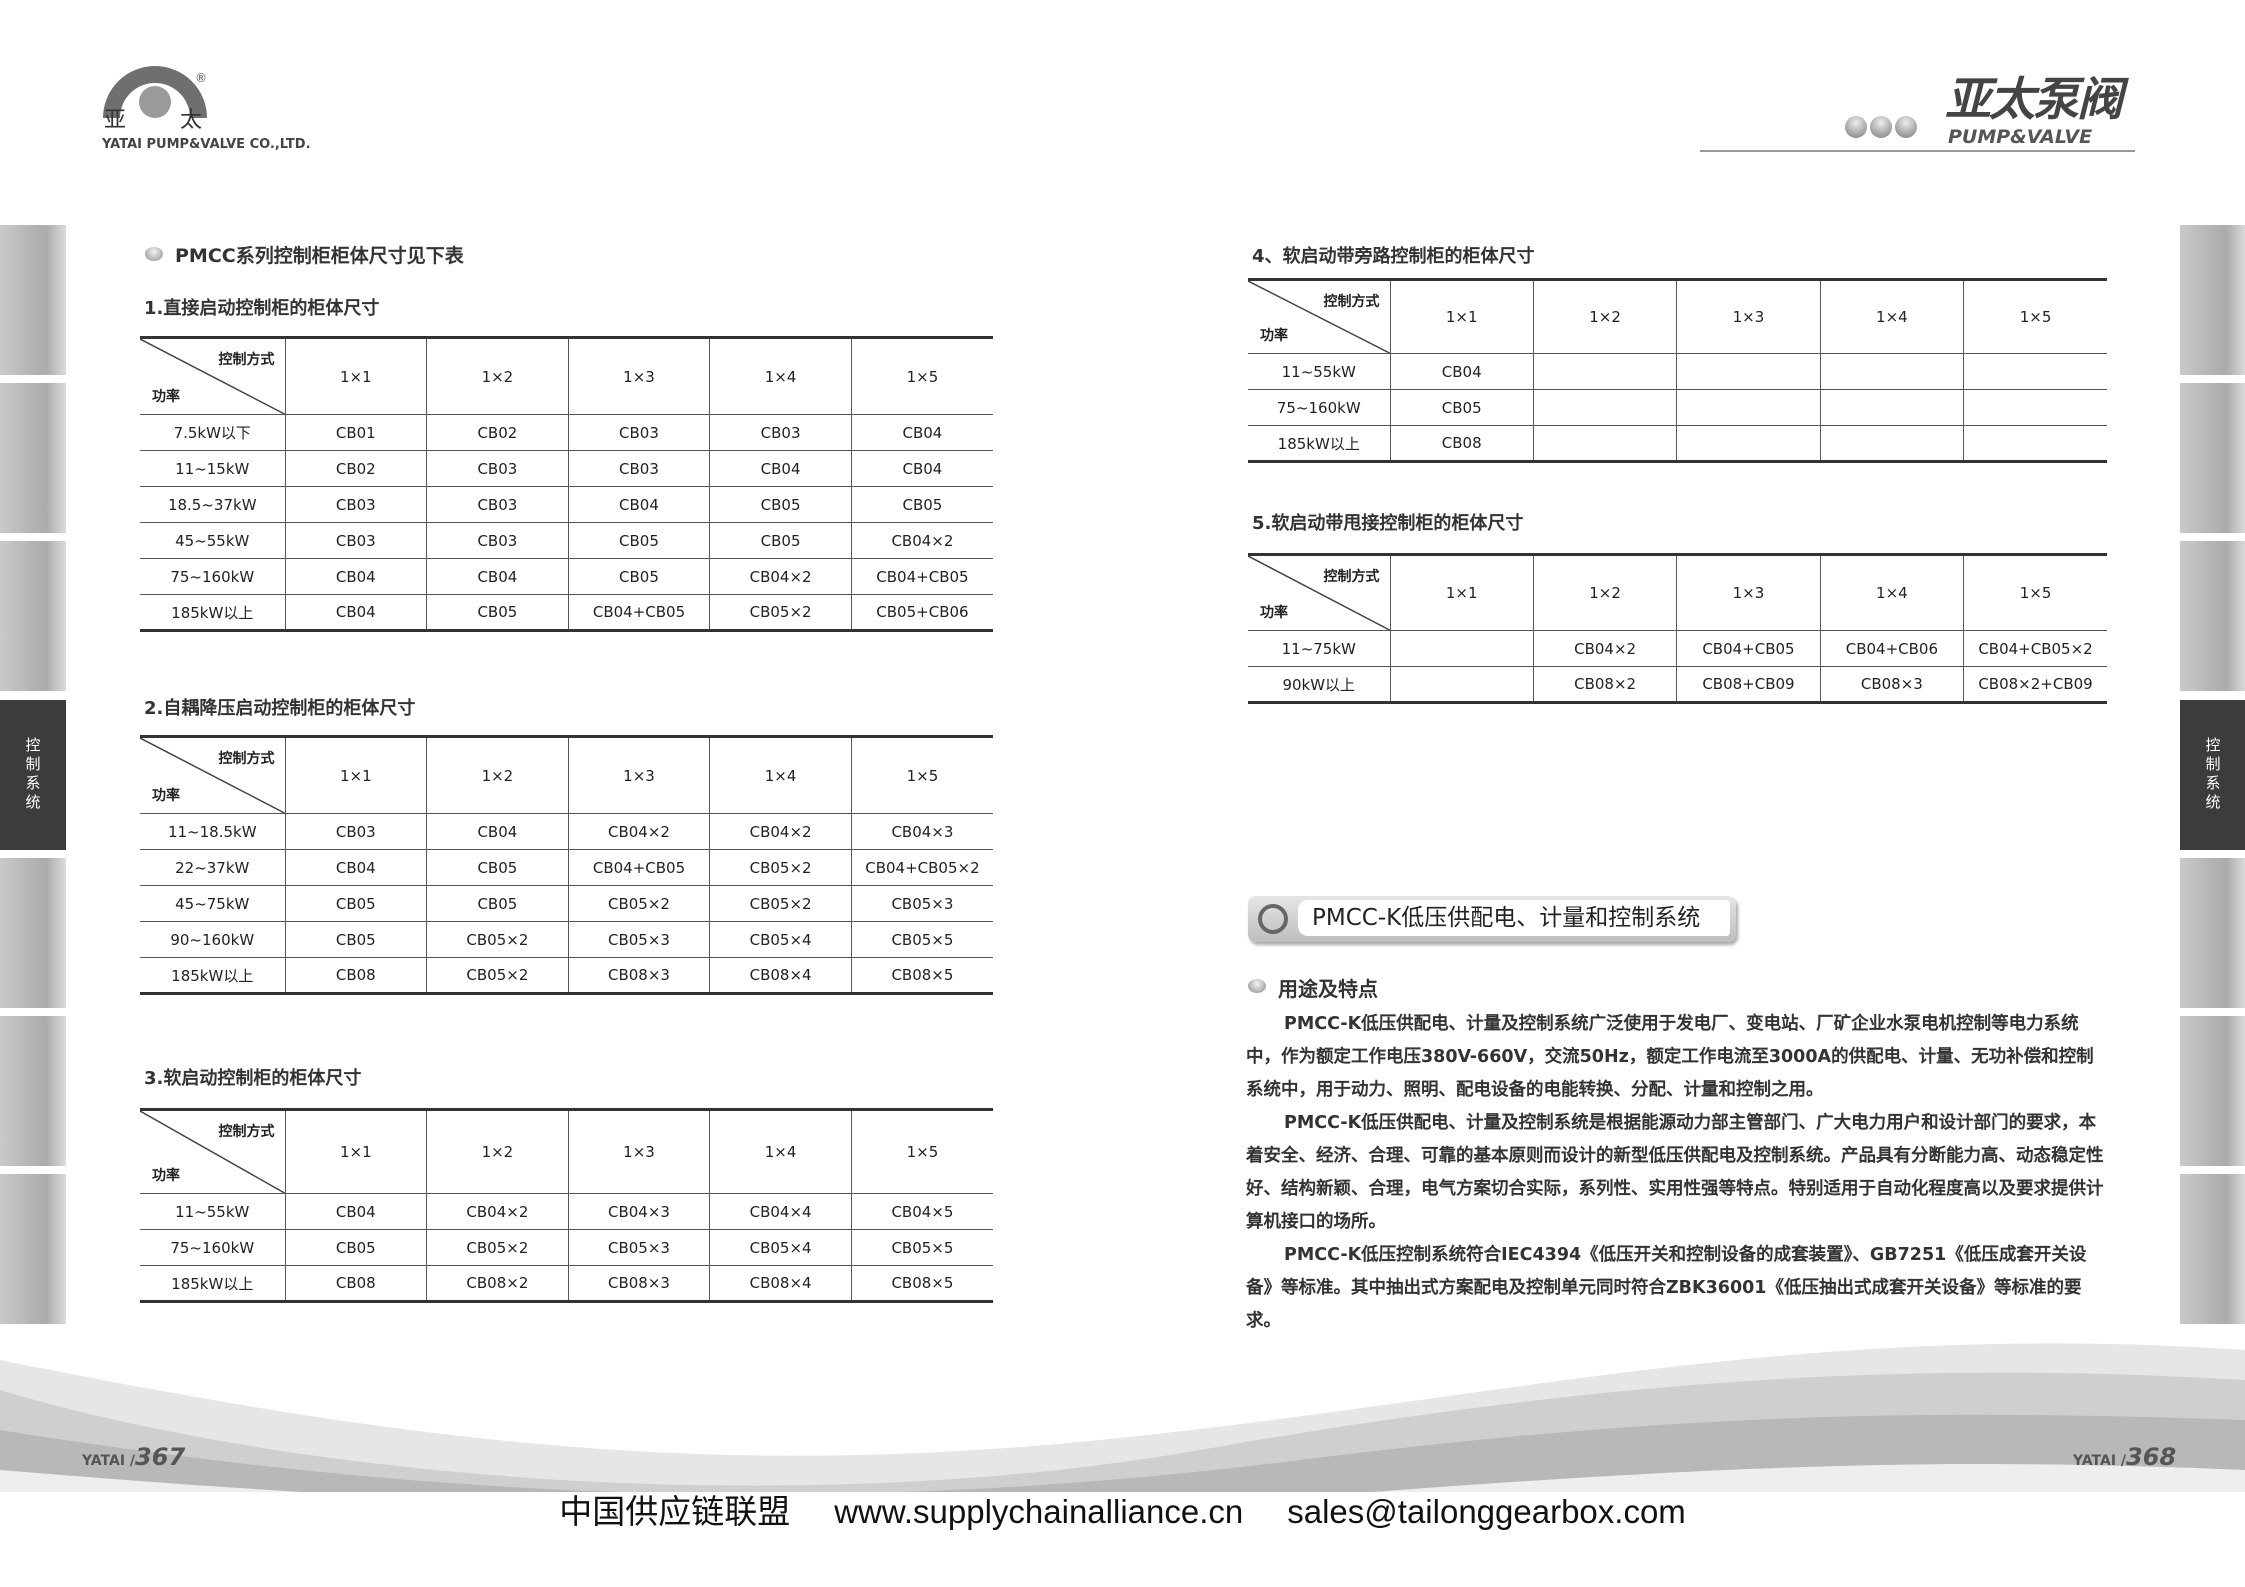 The width and height of the screenshot is (2245, 1587). Describe the element at coordinates (212, 540) in the screenshot. I see `row-label: 45~55kW` at that location.